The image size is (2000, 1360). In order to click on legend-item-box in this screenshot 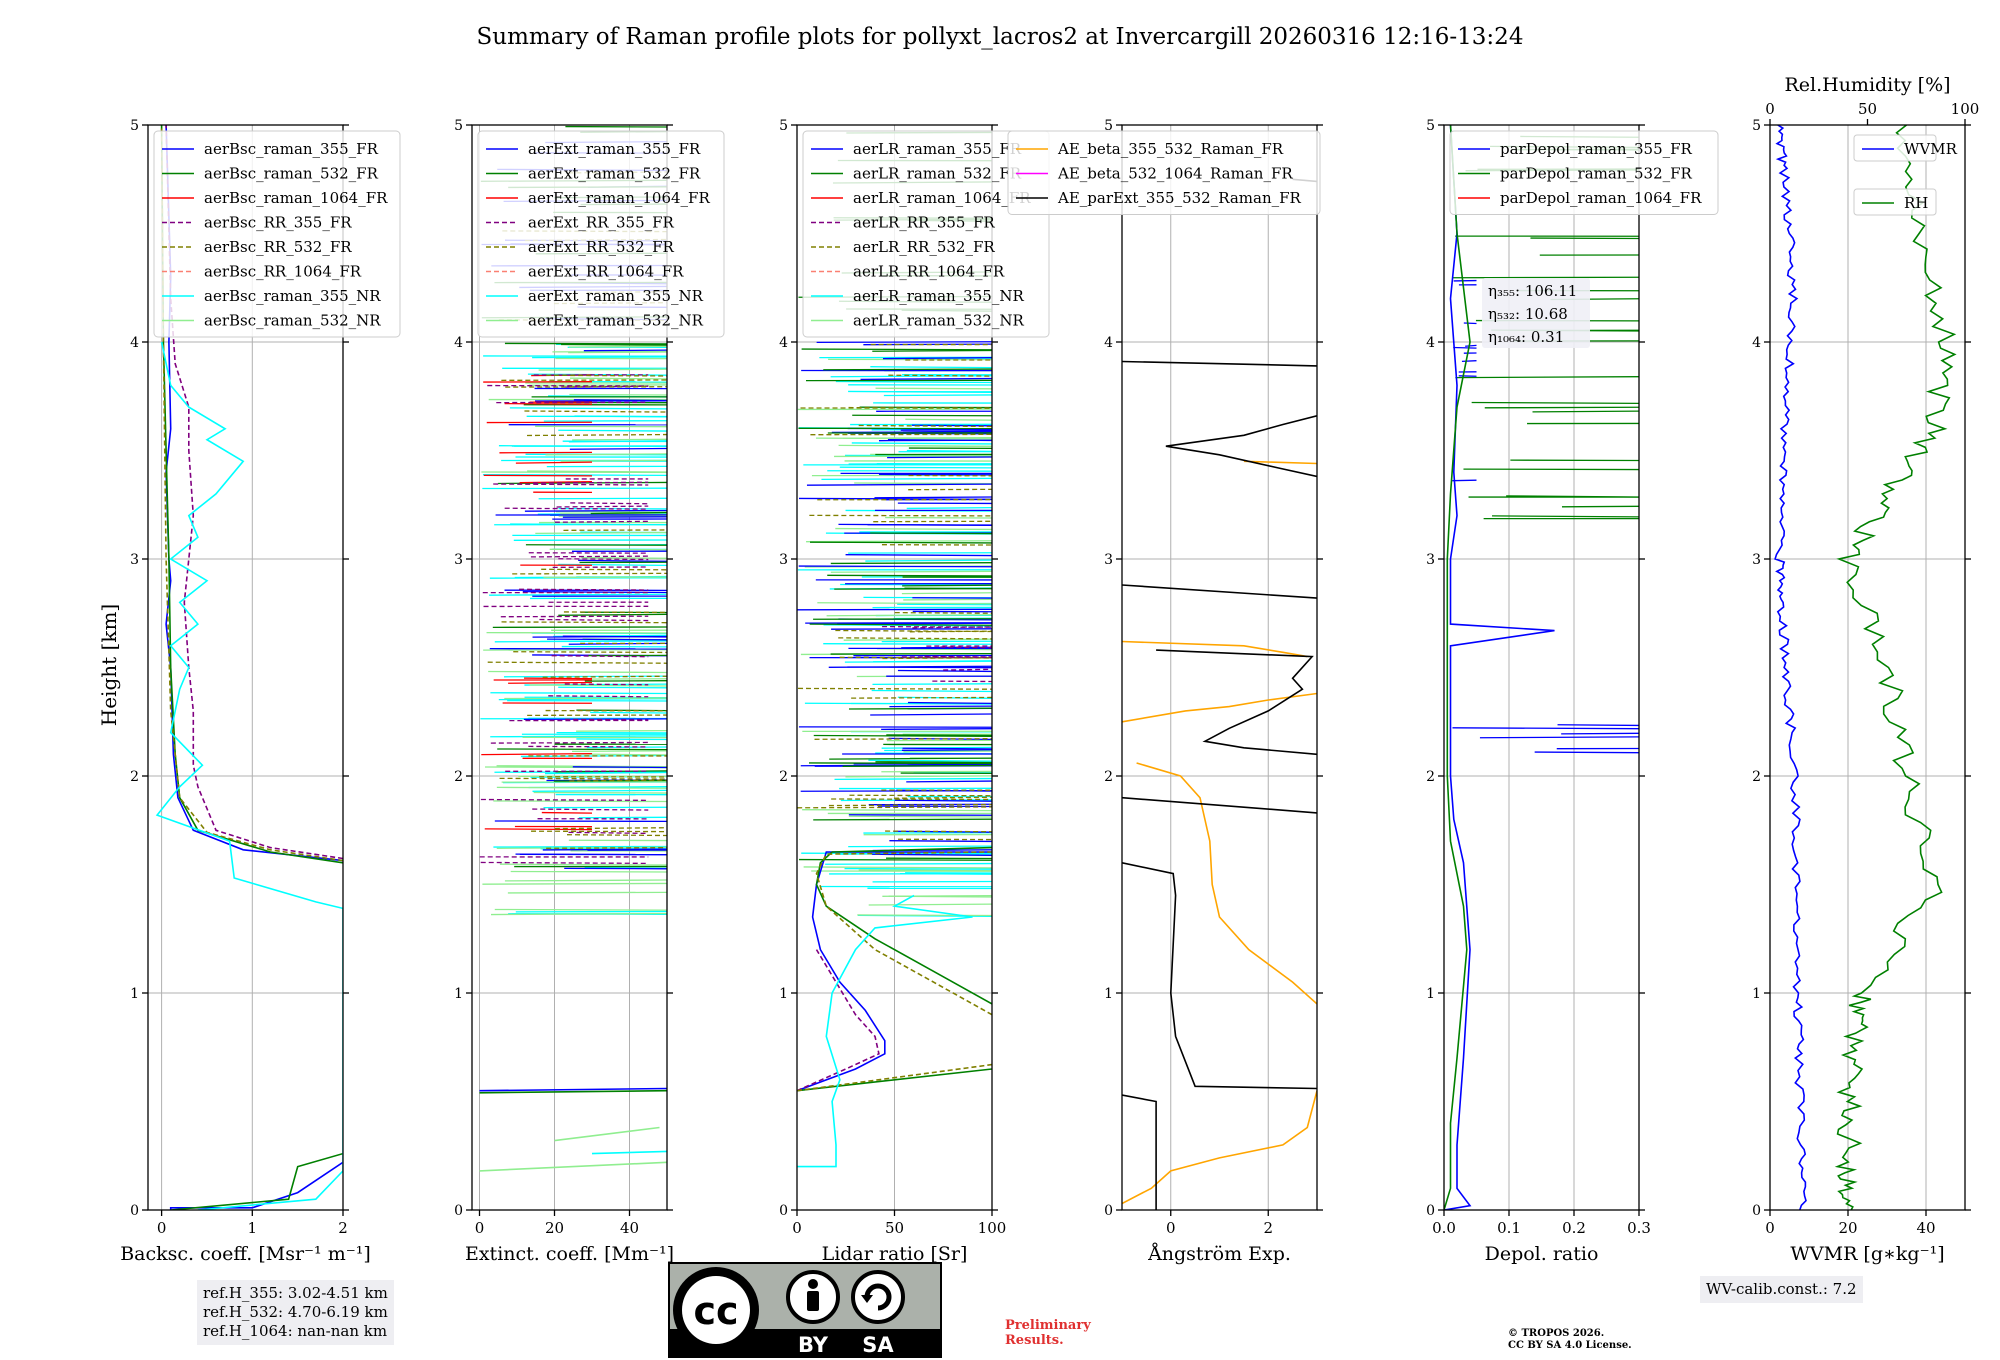, I will do `click(1895, 202)`.